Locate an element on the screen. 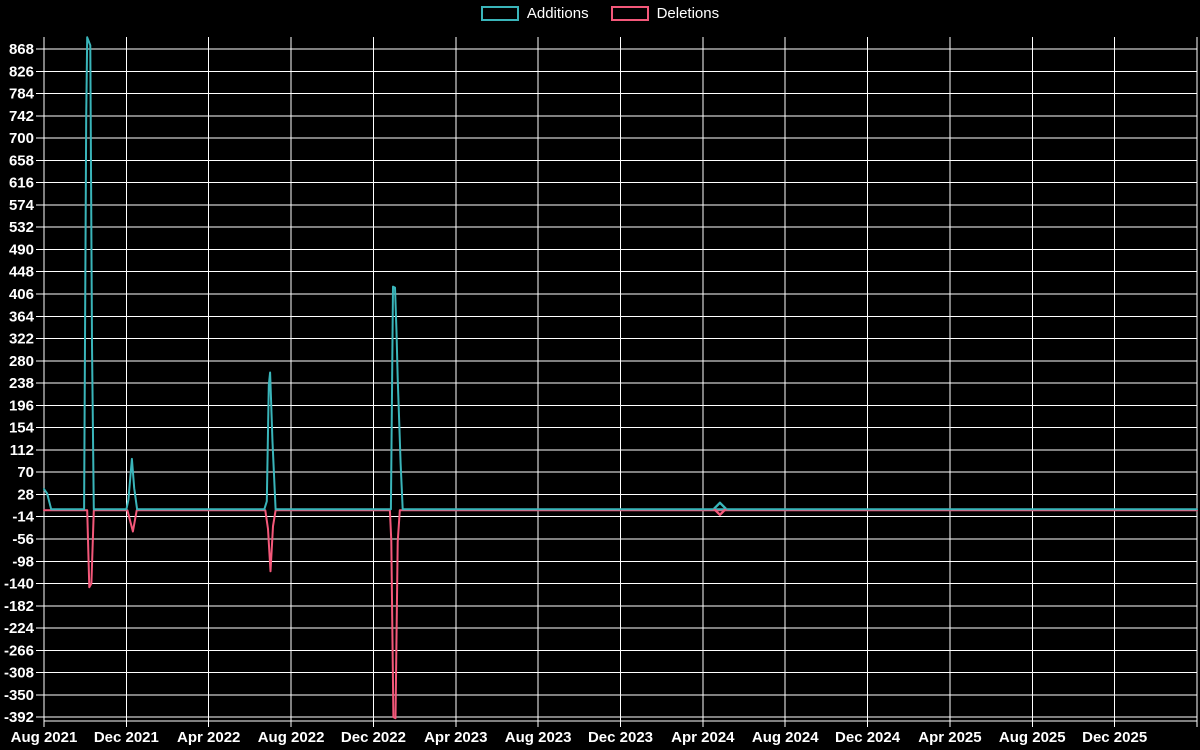 This screenshot has width=1200, height=750. chart-legend: Additions Deletions is located at coordinates (600, 13).